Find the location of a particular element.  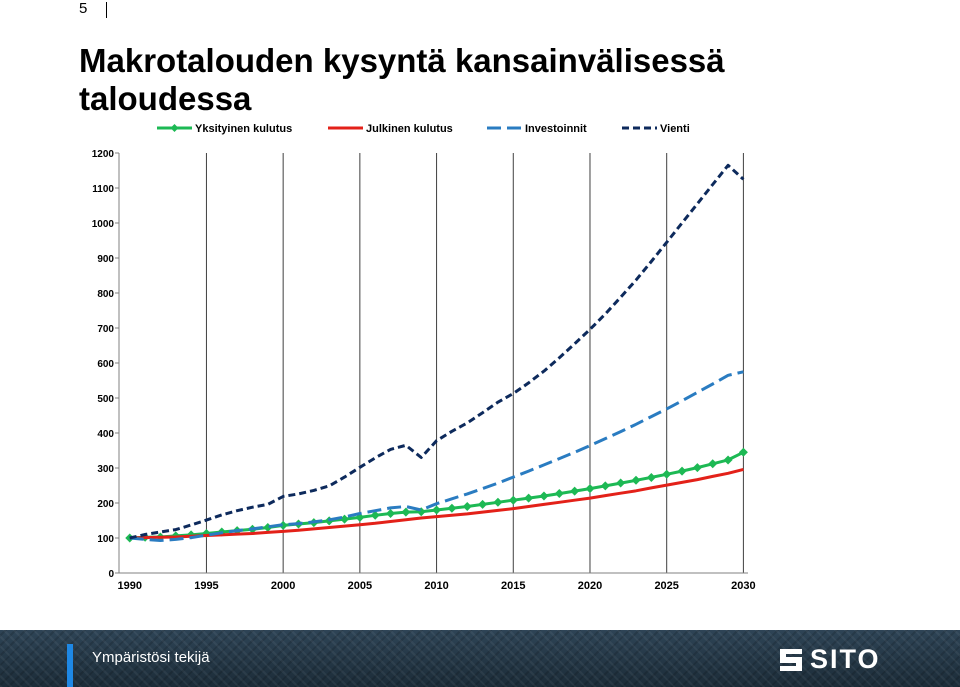

page-number-divider is located at coordinates (106, 10).